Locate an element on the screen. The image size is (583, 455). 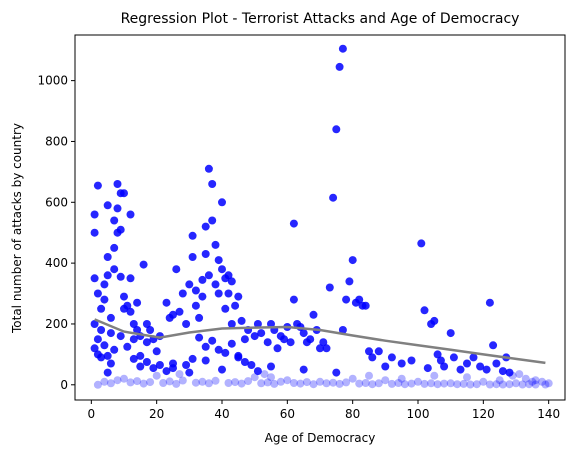
y-tick-label: 0 is located at coordinates (64, 385).